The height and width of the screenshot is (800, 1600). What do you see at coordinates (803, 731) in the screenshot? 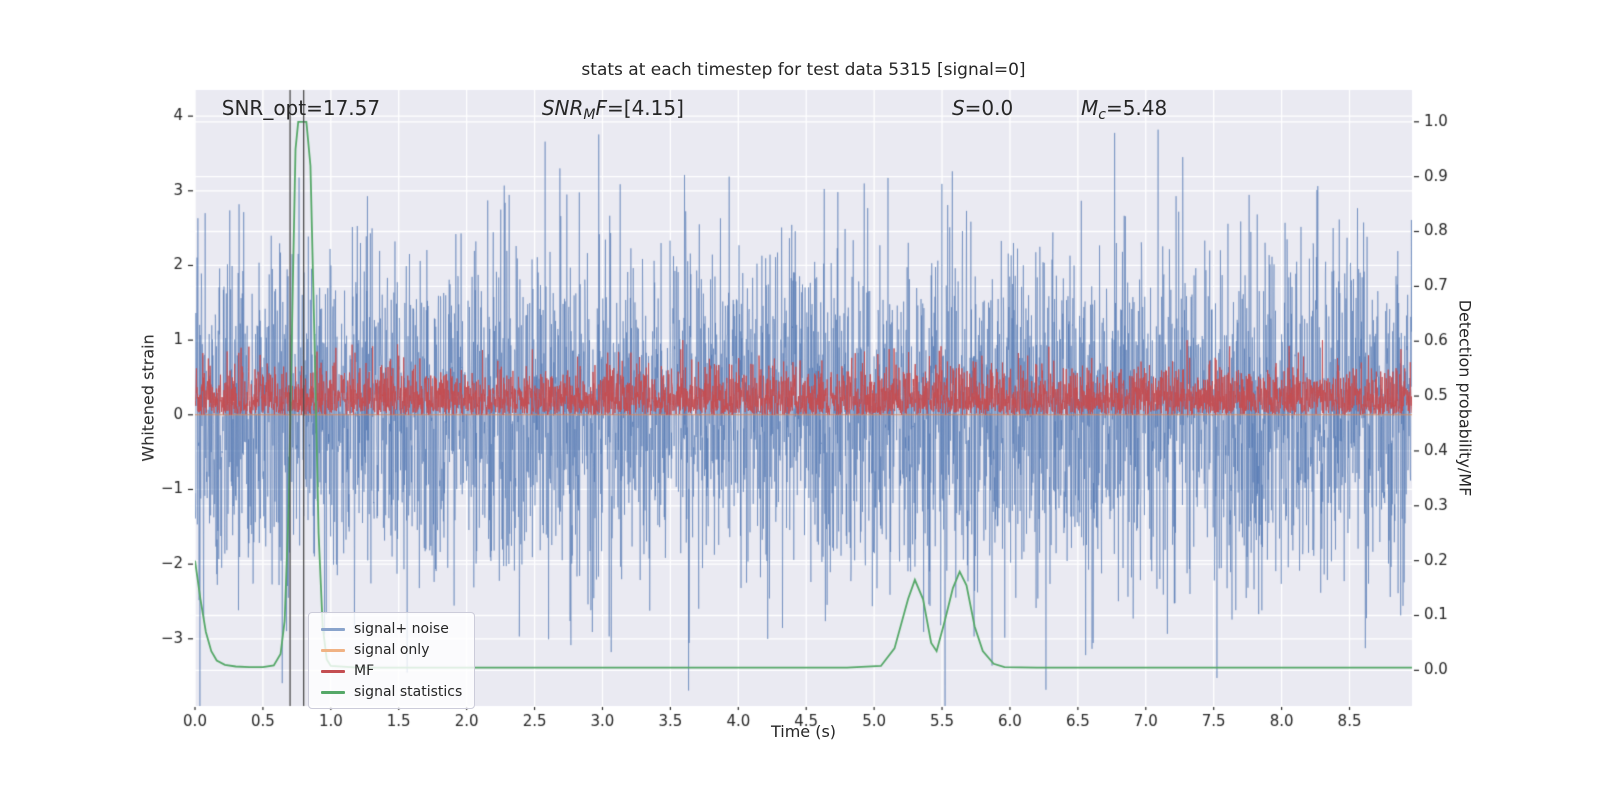
I see `x-axis-label: Time (s)` at bounding box center [803, 731].